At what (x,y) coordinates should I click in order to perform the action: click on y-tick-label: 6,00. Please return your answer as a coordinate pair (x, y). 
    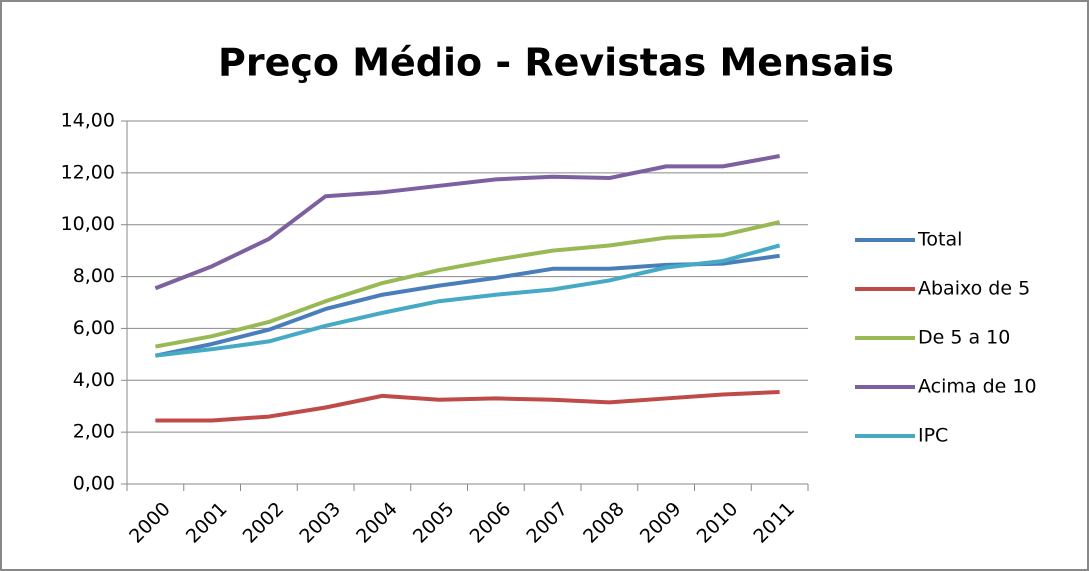
    Looking at the image, I should click on (94, 328).